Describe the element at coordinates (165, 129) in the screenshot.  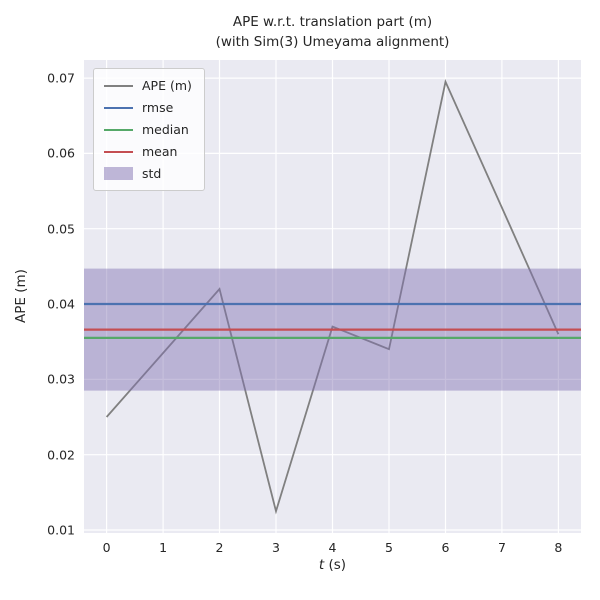
I see `legend-label: median` at that location.